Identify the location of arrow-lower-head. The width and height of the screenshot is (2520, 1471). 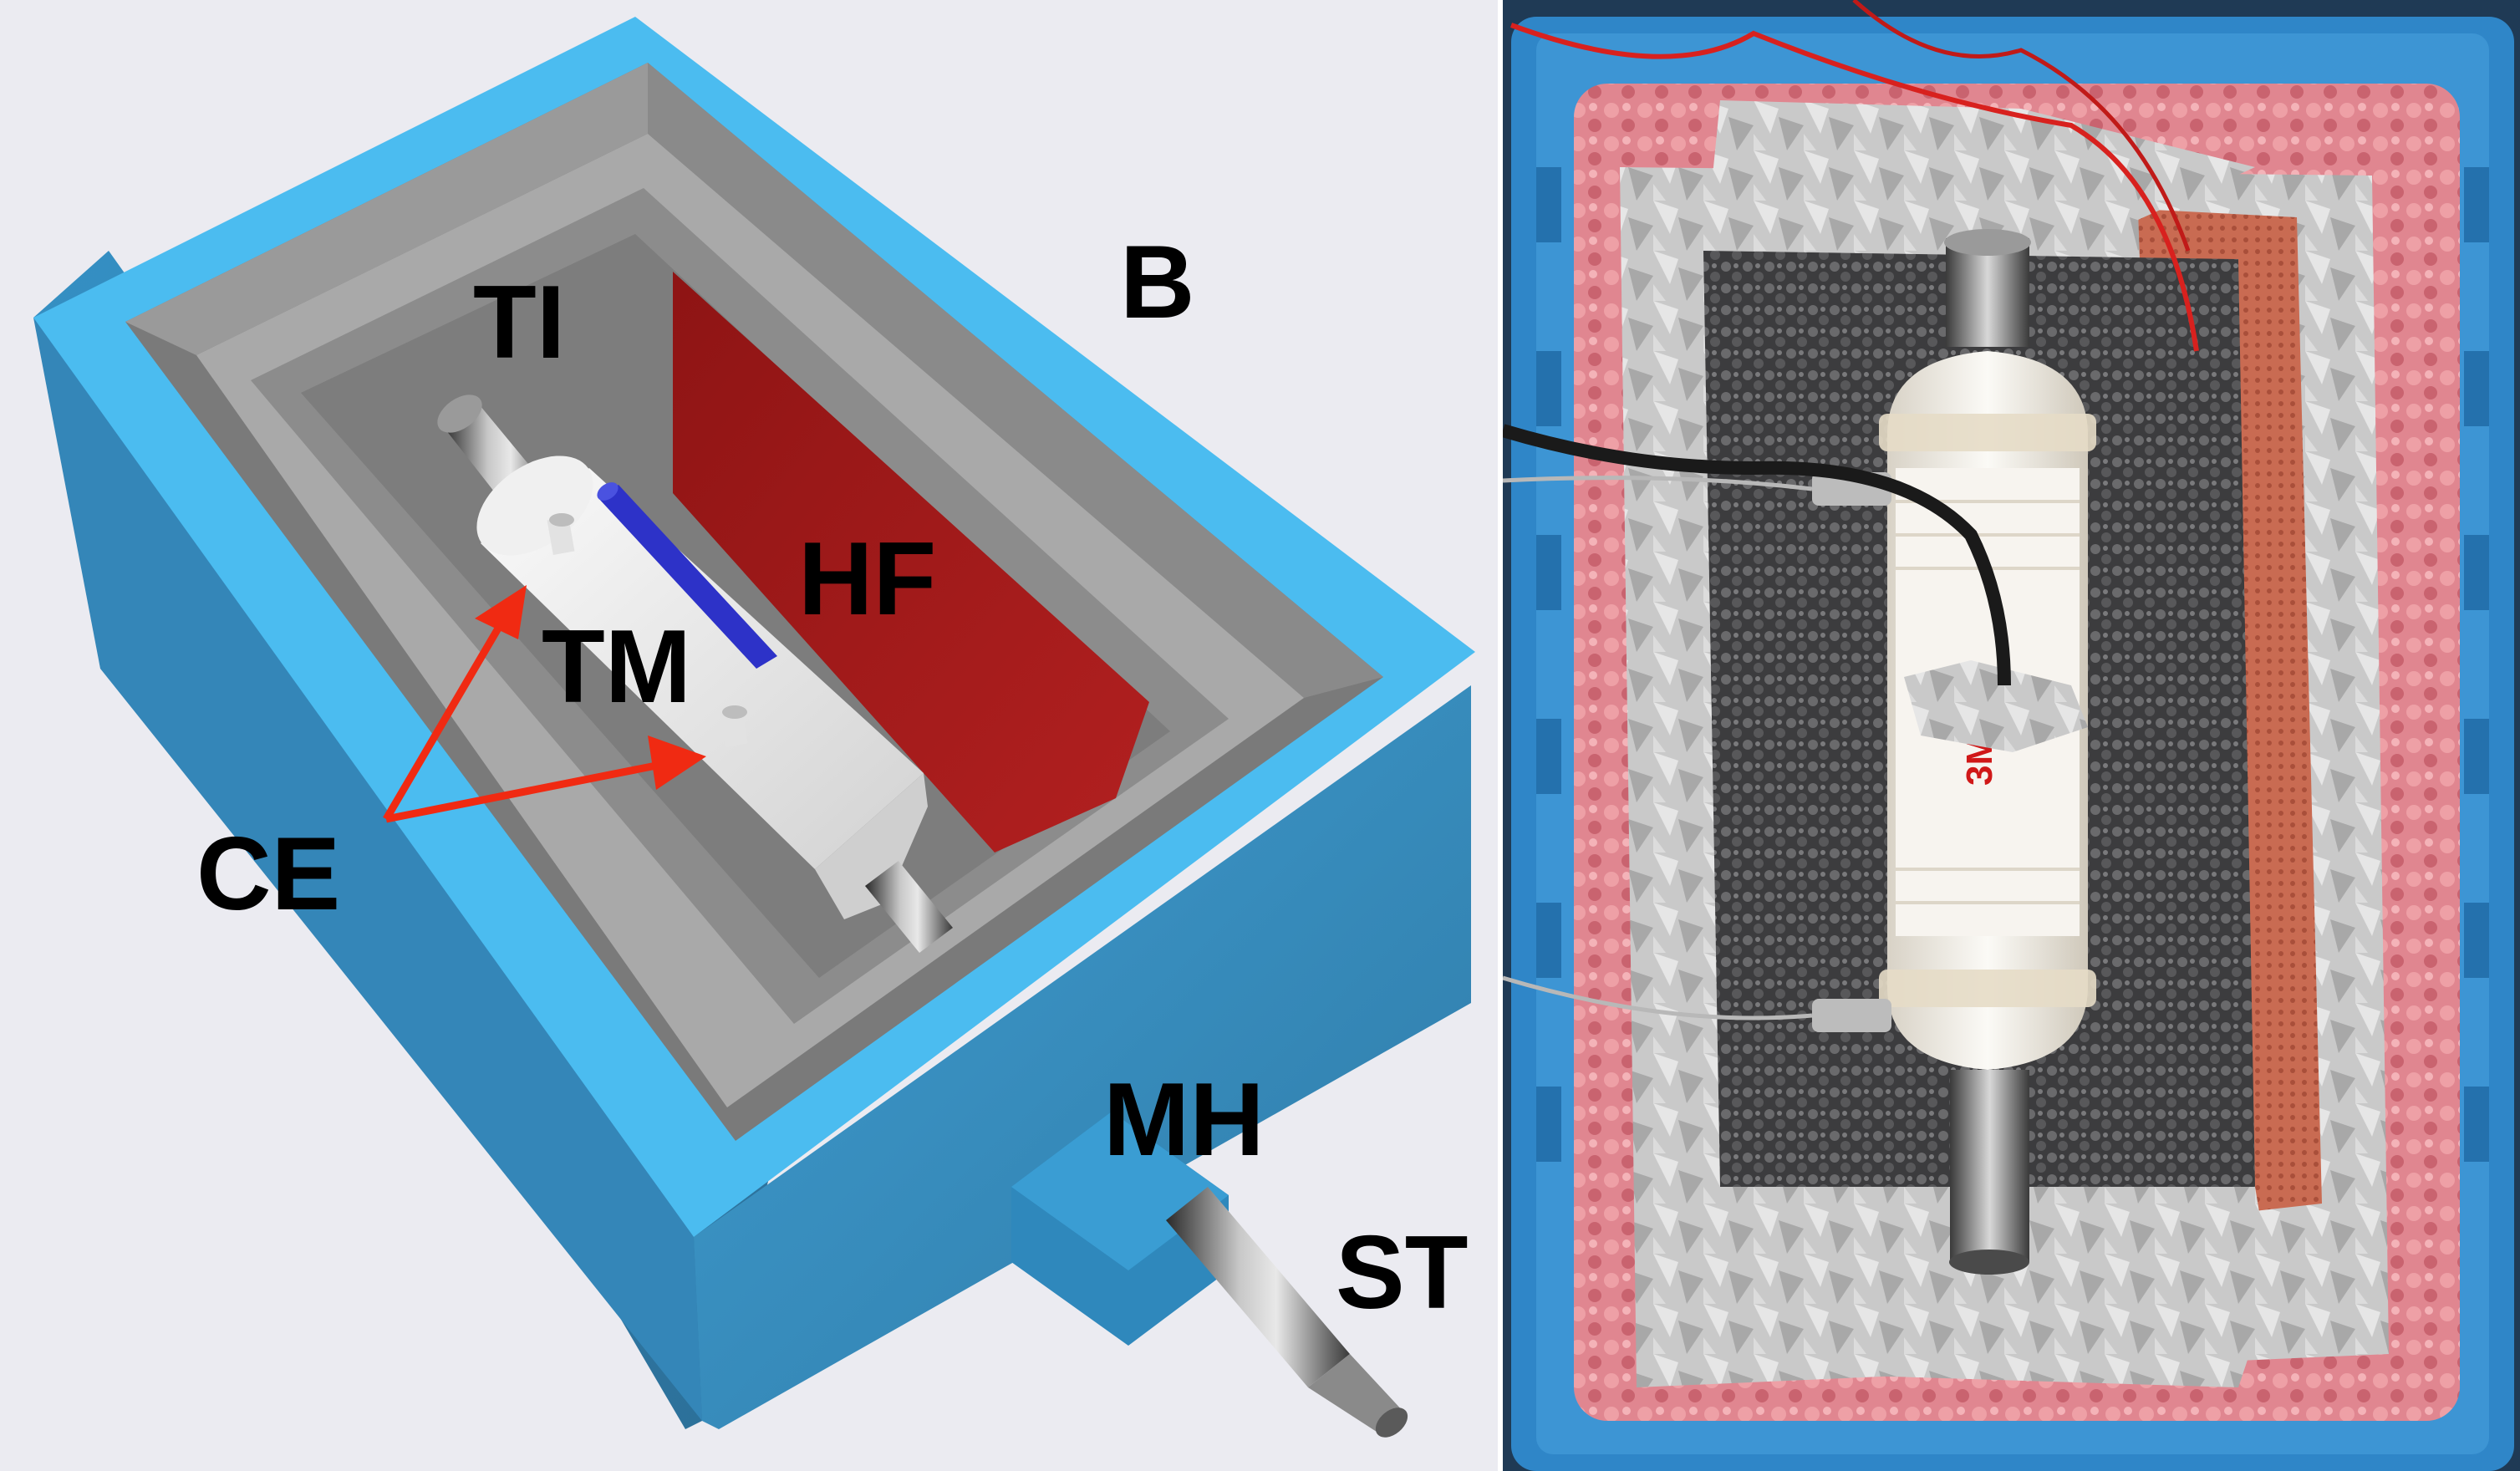
(677, 763).